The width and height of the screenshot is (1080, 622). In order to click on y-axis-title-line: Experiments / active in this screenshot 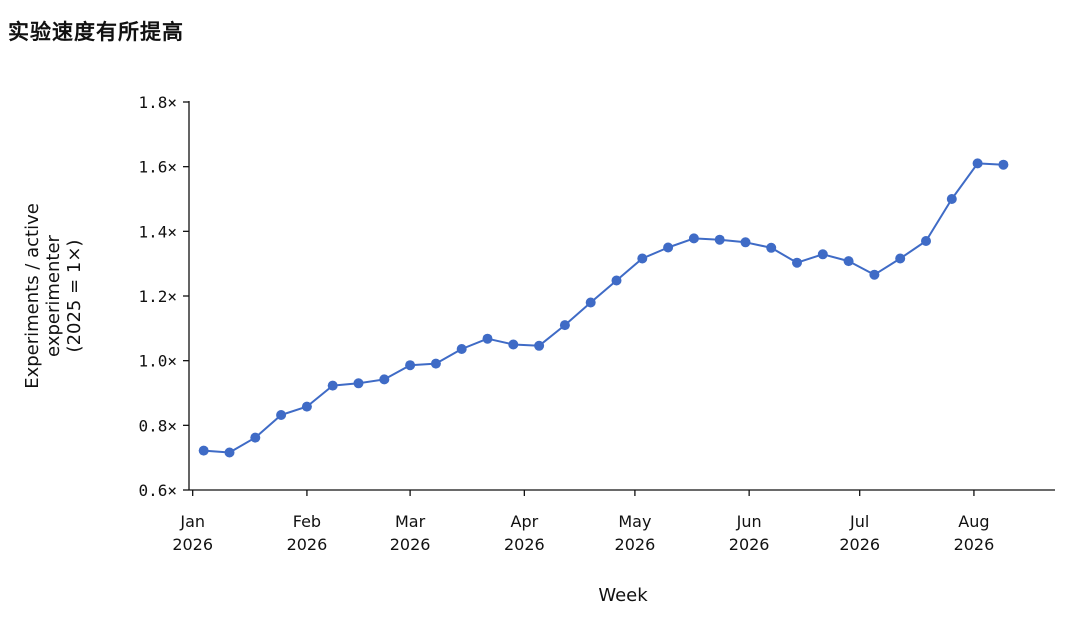, I will do `click(32, 296)`.